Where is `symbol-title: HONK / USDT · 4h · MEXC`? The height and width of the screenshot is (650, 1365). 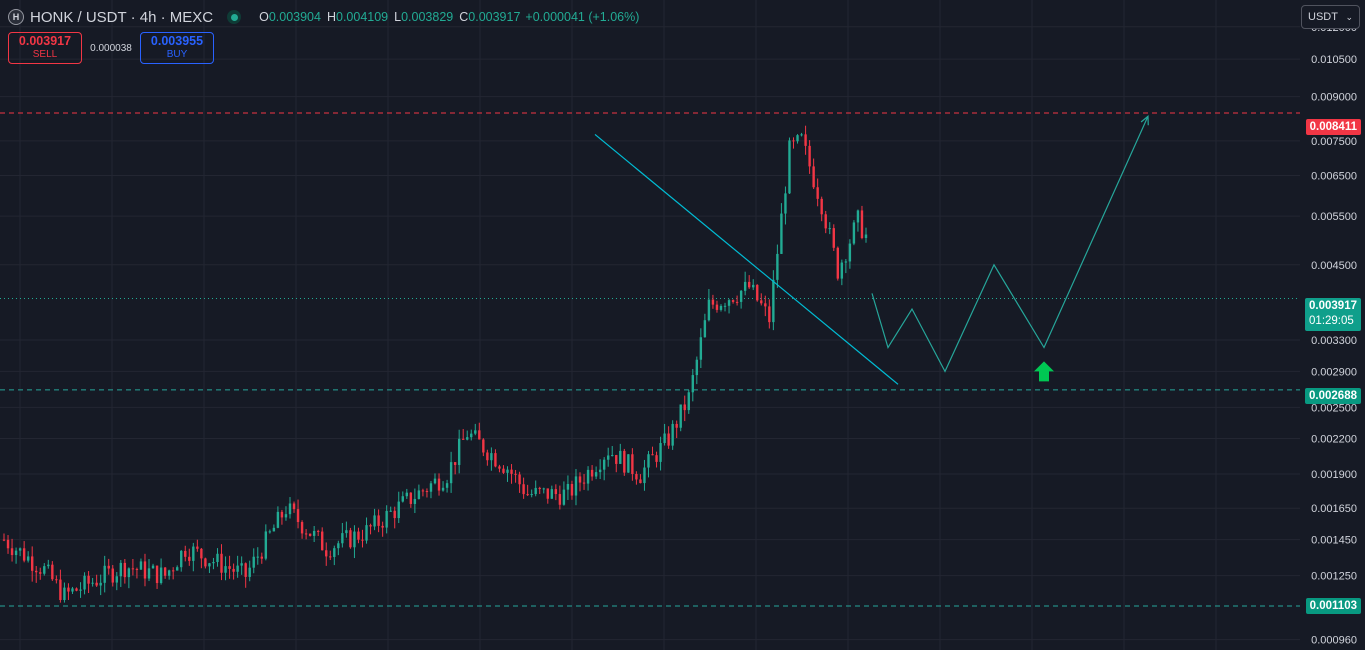
symbol-title: HONK / USDT · 4h · MEXC is located at coordinates (122, 17).